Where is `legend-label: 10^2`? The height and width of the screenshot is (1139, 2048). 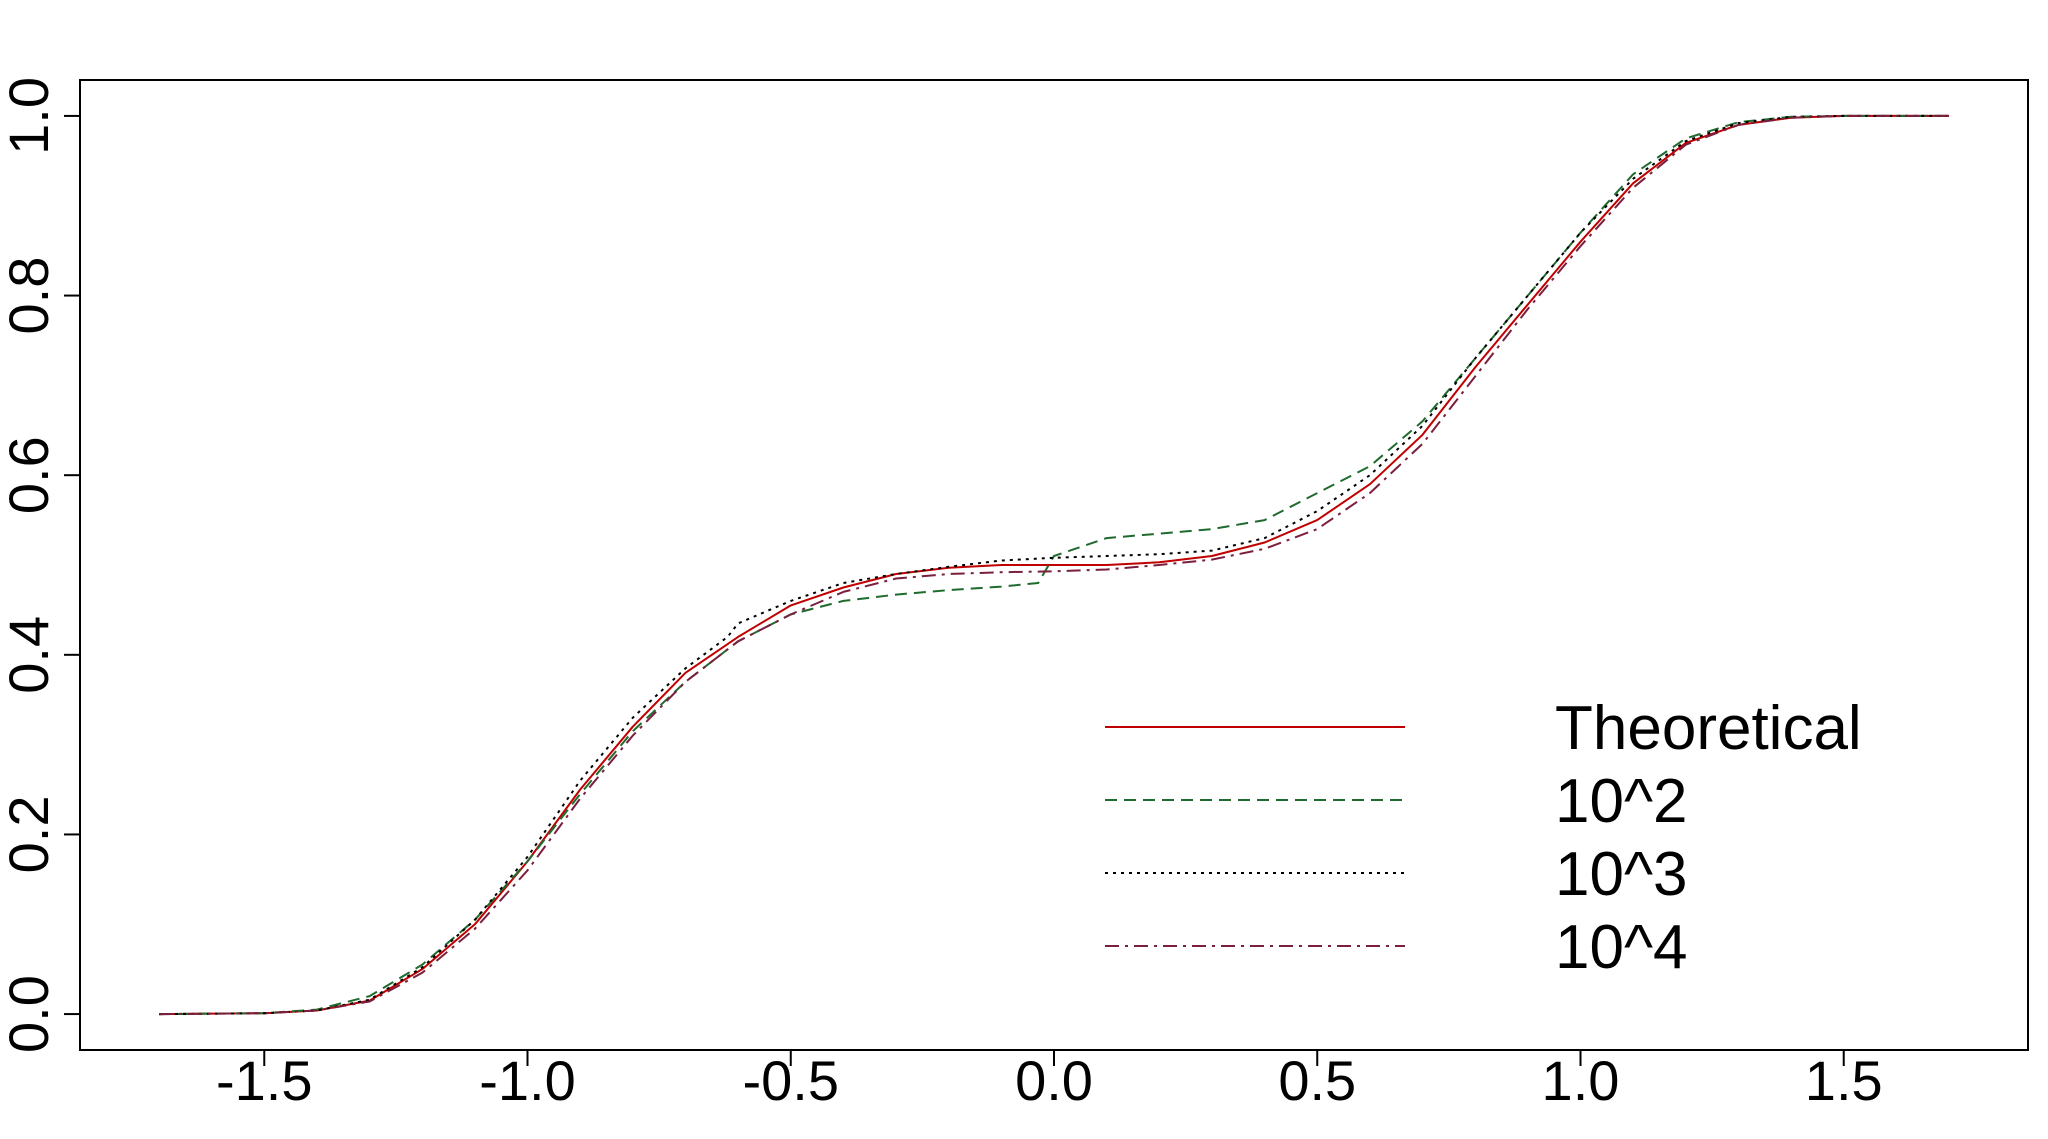 legend-label: 10^2 is located at coordinates (1621, 801).